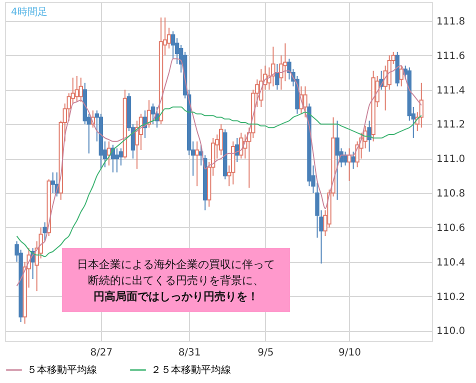  What do you see at coordinates (176, 296) in the screenshot?
I see `annotation: 円高局面ではしっかり円売りを！` at bounding box center [176, 296].